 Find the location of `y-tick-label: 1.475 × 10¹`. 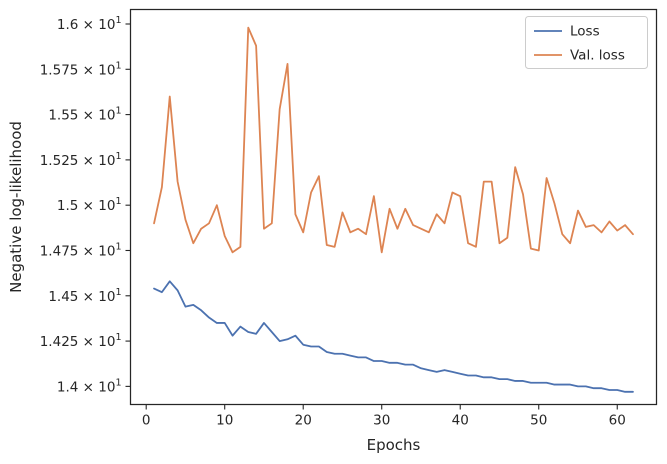

y-tick-label: 1.475 × 10¹ is located at coordinates (81, 250).